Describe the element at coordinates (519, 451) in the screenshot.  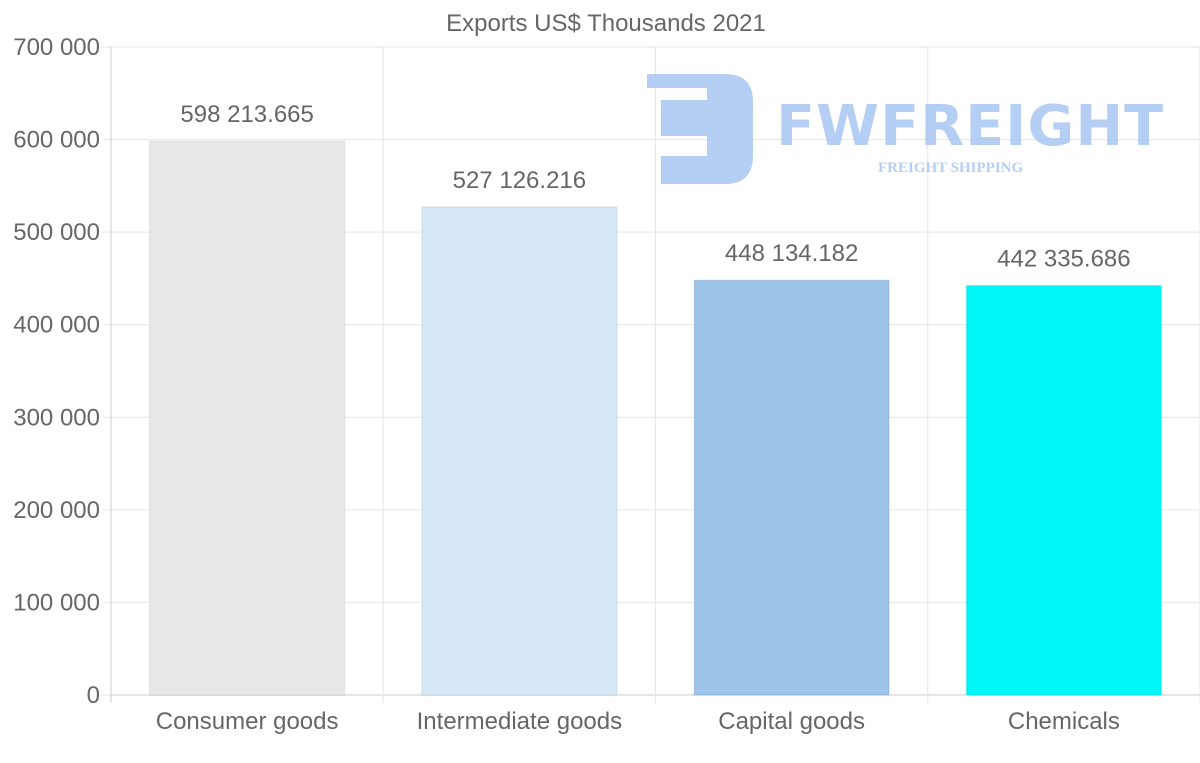
I see `bar-intermediate-goods` at that location.